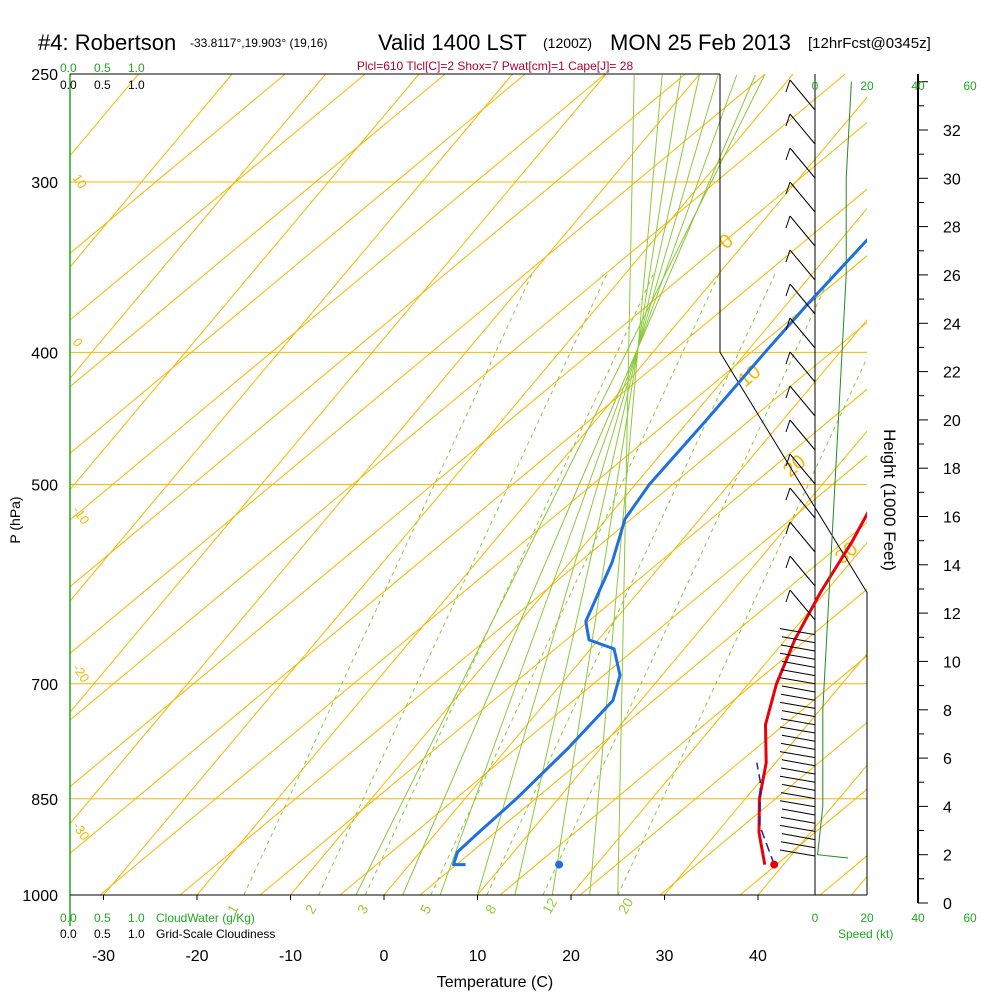  I want to click on x-axis-title: Temperature (C), so click(495, 982).